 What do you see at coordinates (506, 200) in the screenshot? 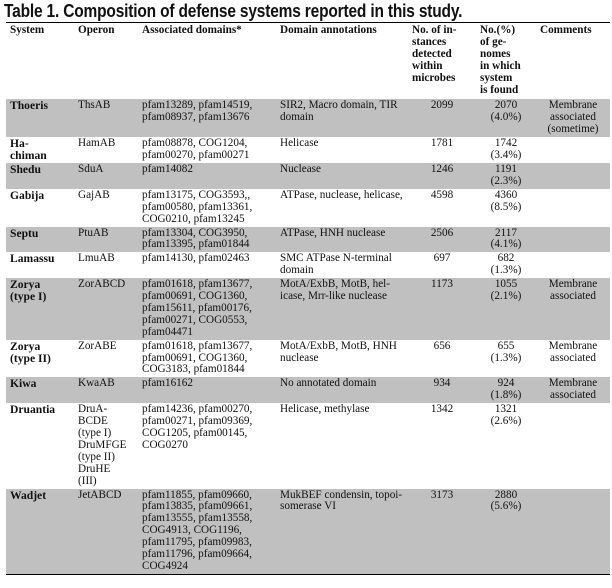
I see `genomes-cell: 4360 (8.5%)` at bounding box center [506, 200].